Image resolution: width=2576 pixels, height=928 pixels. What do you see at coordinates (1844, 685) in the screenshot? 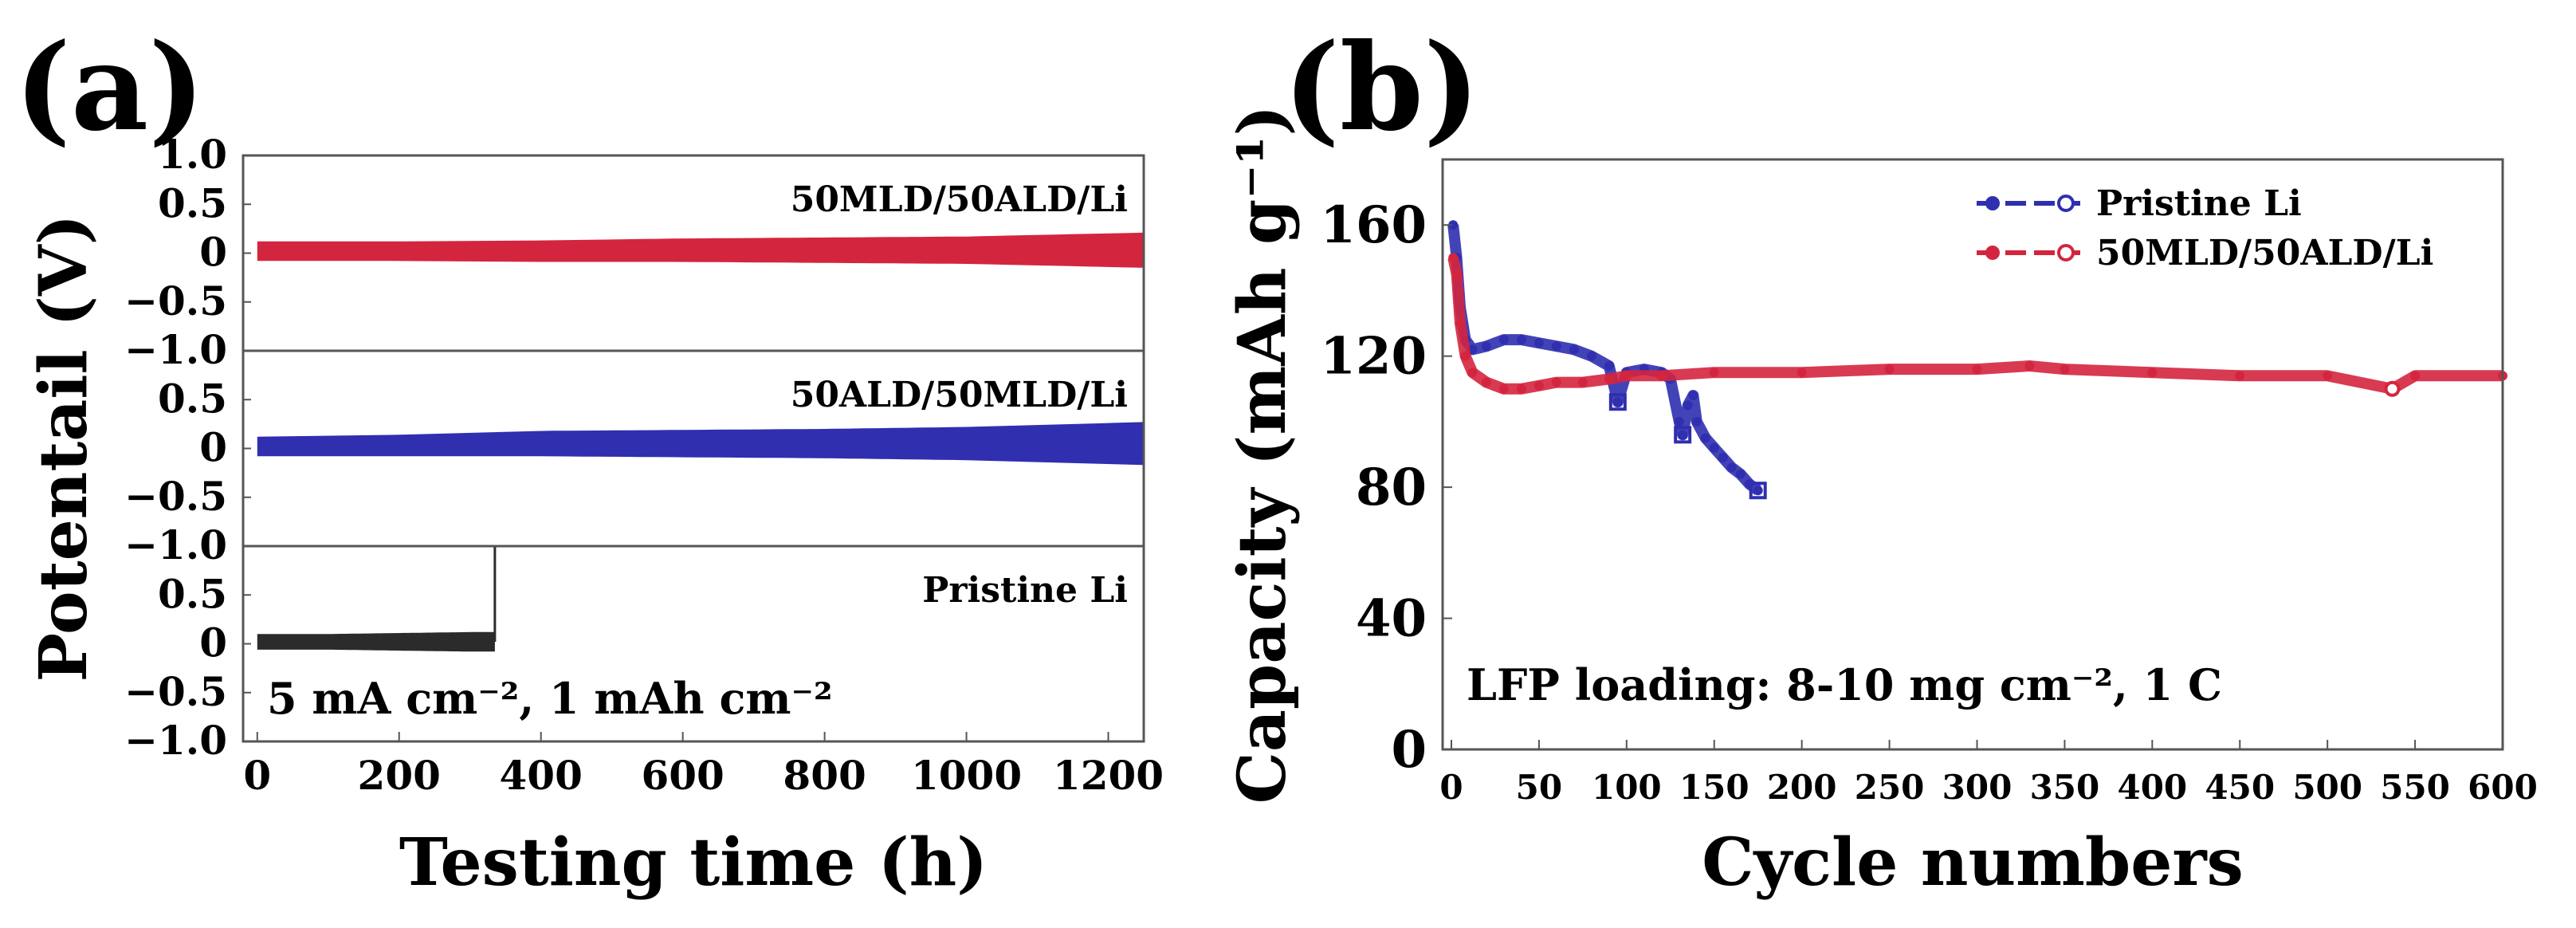
I see `chart-b-condition-note: LFP loading: 8-10 mg cm⁻², 1 C` at bounding box center [1844, 685].